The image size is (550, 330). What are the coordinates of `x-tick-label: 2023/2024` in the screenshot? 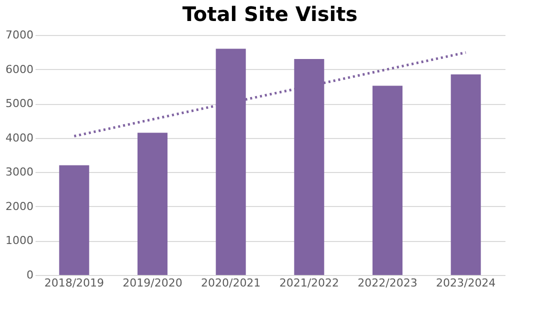 It's located at (466, 283).